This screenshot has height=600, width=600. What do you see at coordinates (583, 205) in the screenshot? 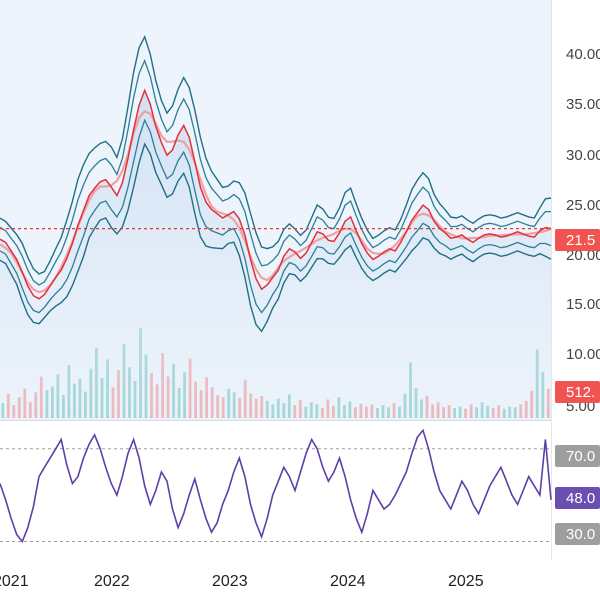
I see `price-tick-label: 25.00` at bounding box center [583, 205].